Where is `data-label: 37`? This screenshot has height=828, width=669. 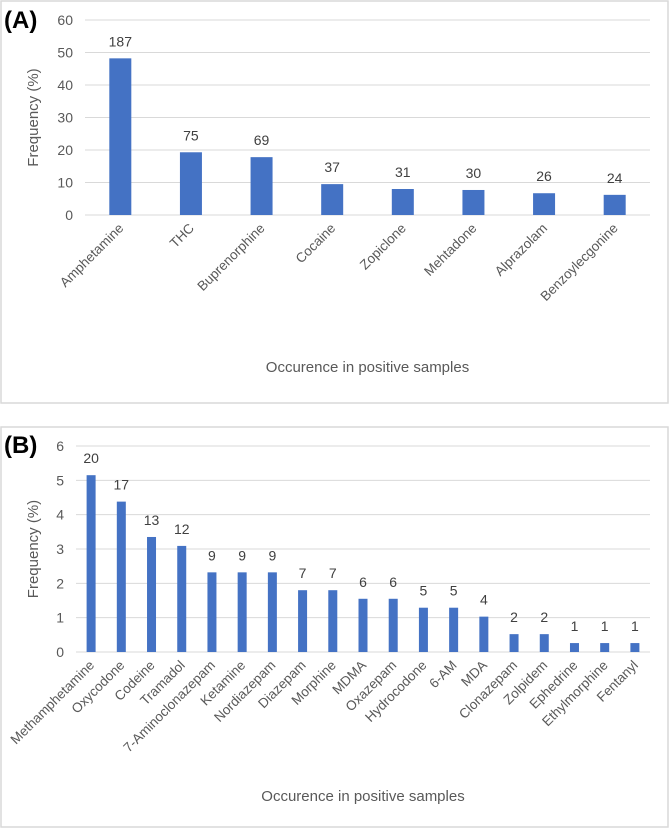 data-label: 37 is located at coordinates (332, 167).